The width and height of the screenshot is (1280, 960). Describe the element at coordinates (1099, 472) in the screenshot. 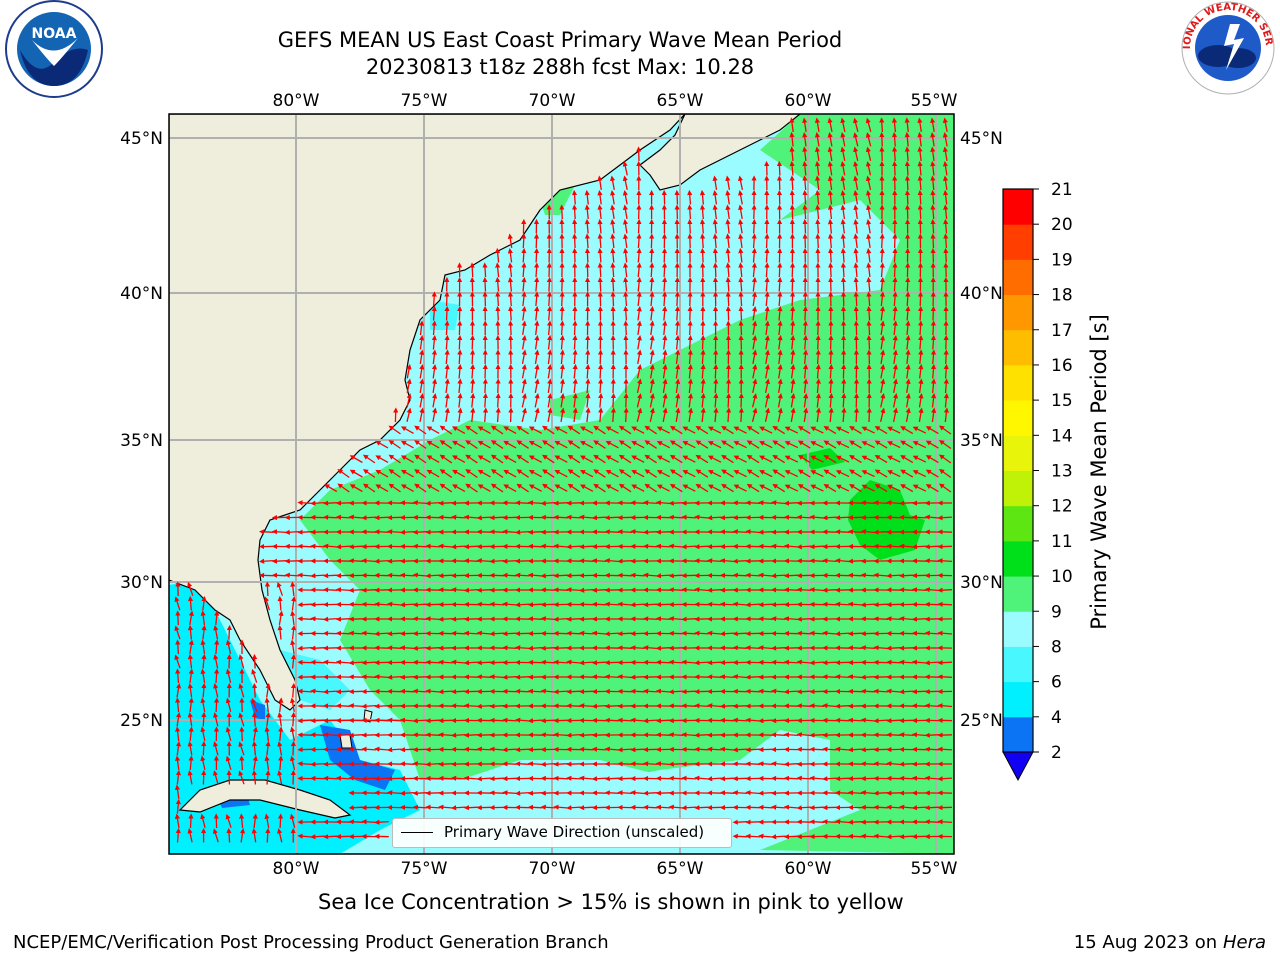

I see `colorbar-label: Primary Wave Mean Period [s]` at that location.